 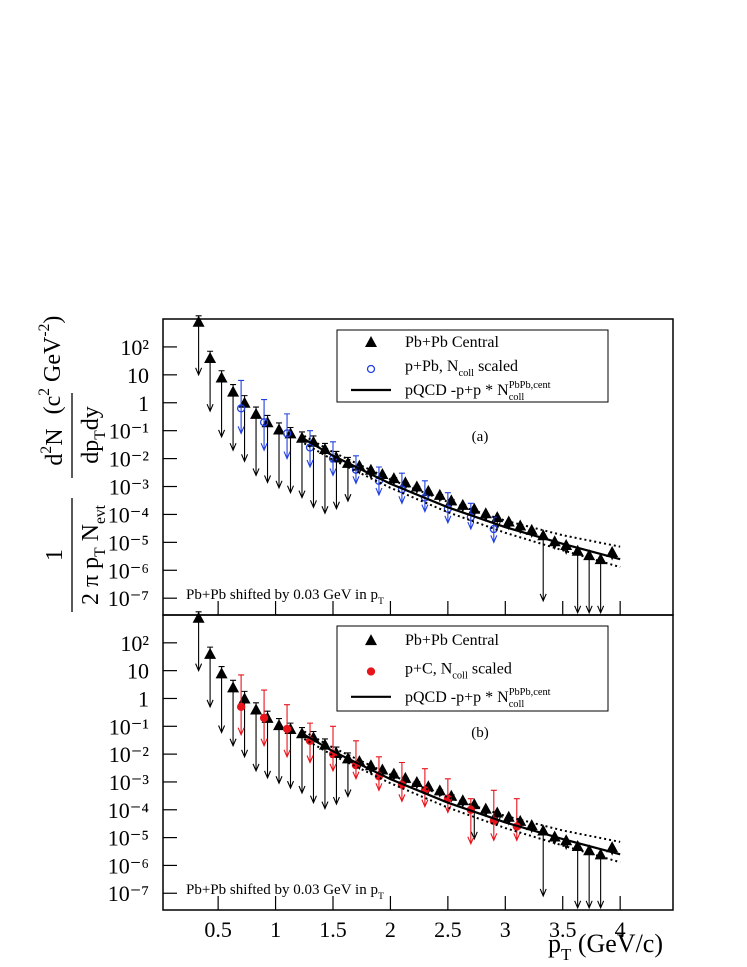 What do you see at coordinates (432, 366) in the screenshot?
I see `text-part: p+Pb, N` at bounding box center [432, 366].